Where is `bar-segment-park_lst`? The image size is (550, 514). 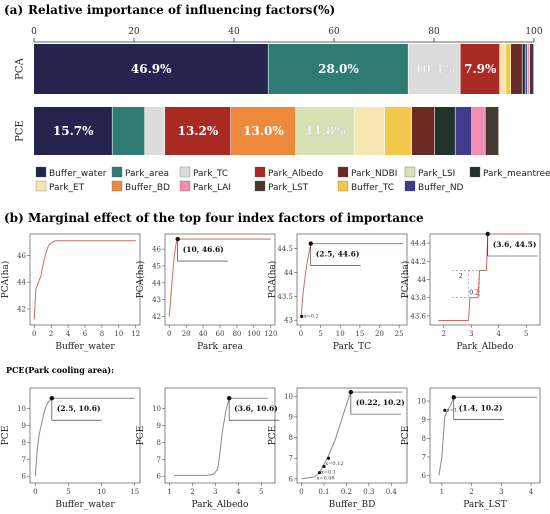
bar-segment-park_lst is located at coordinates (492, 131).